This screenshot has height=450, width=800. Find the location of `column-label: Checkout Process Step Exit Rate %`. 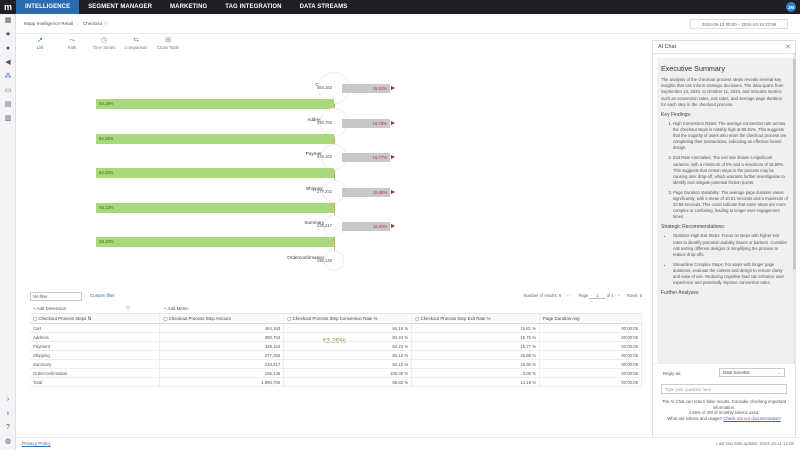

column-label: Checkout Process Step Exit Rate % is located at coordinates (455, 318).